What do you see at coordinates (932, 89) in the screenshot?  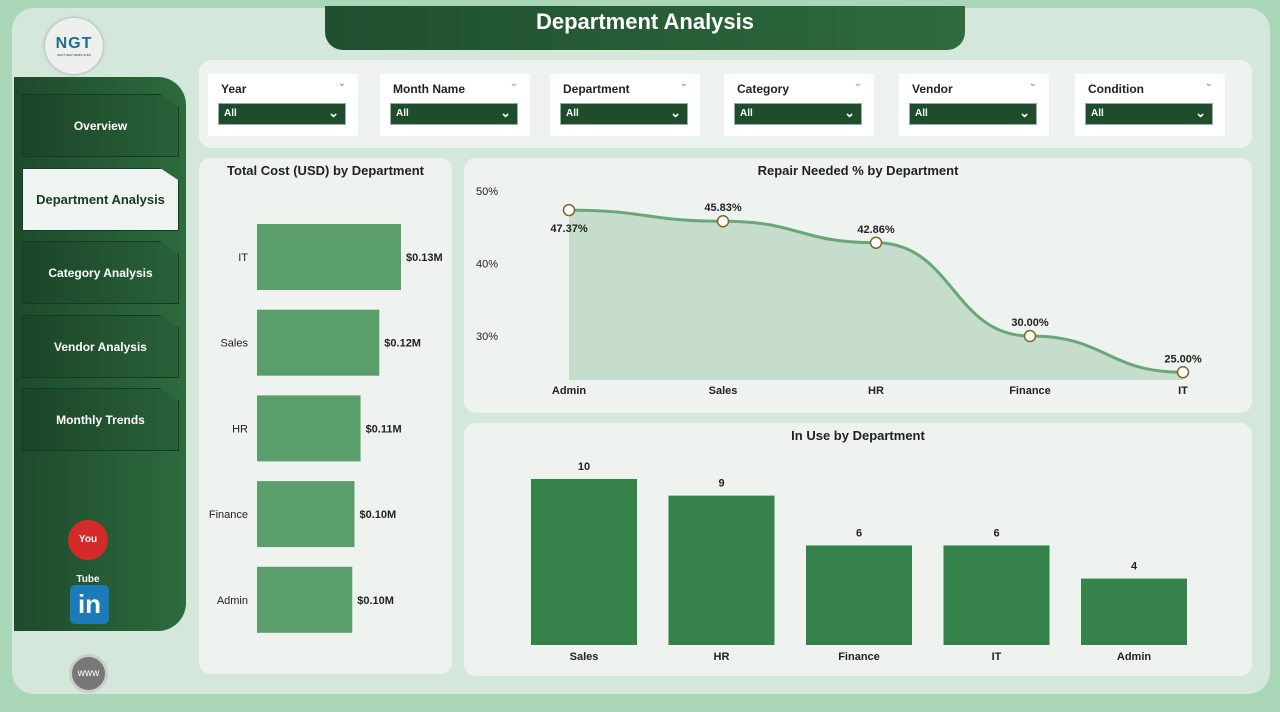 I see `filter-label: Vendor` at bounding box center [932, 89].